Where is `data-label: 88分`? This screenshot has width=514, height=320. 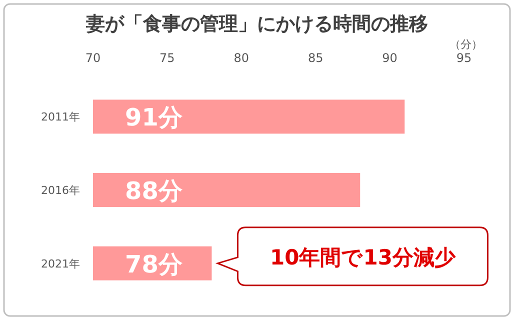
data-label: 88分 is located at coordinates (154, 191).